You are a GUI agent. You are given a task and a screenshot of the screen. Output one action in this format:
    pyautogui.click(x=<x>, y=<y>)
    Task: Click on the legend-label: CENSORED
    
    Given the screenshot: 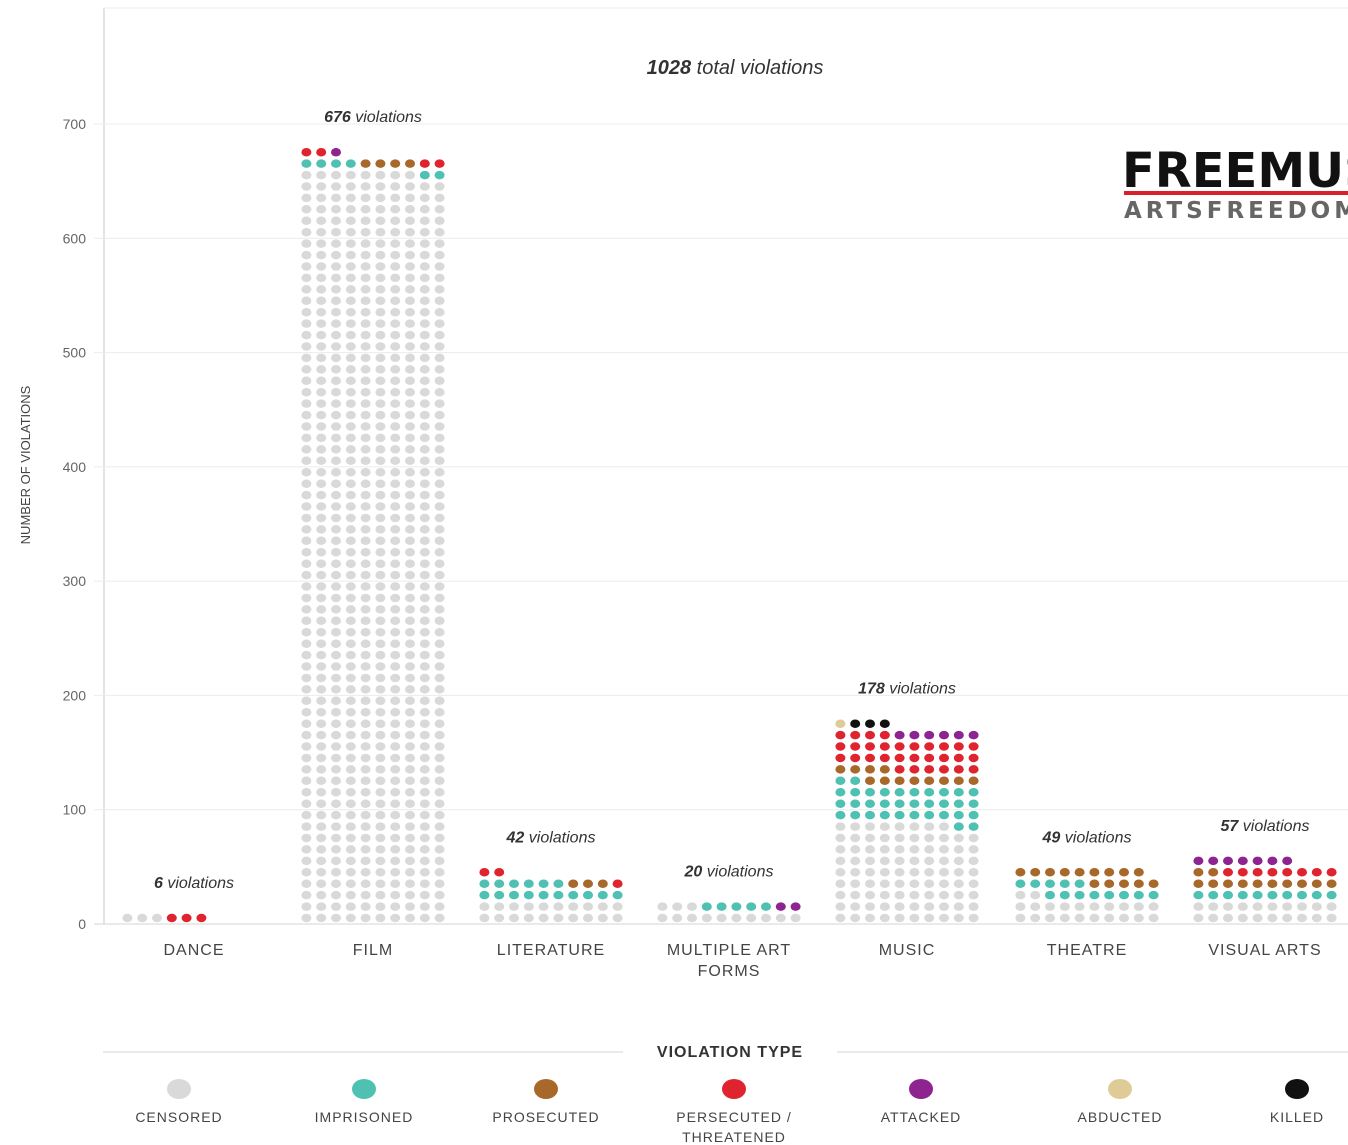 What is the action you would take?
    pyautogui.click(x=178, y=1117)
    